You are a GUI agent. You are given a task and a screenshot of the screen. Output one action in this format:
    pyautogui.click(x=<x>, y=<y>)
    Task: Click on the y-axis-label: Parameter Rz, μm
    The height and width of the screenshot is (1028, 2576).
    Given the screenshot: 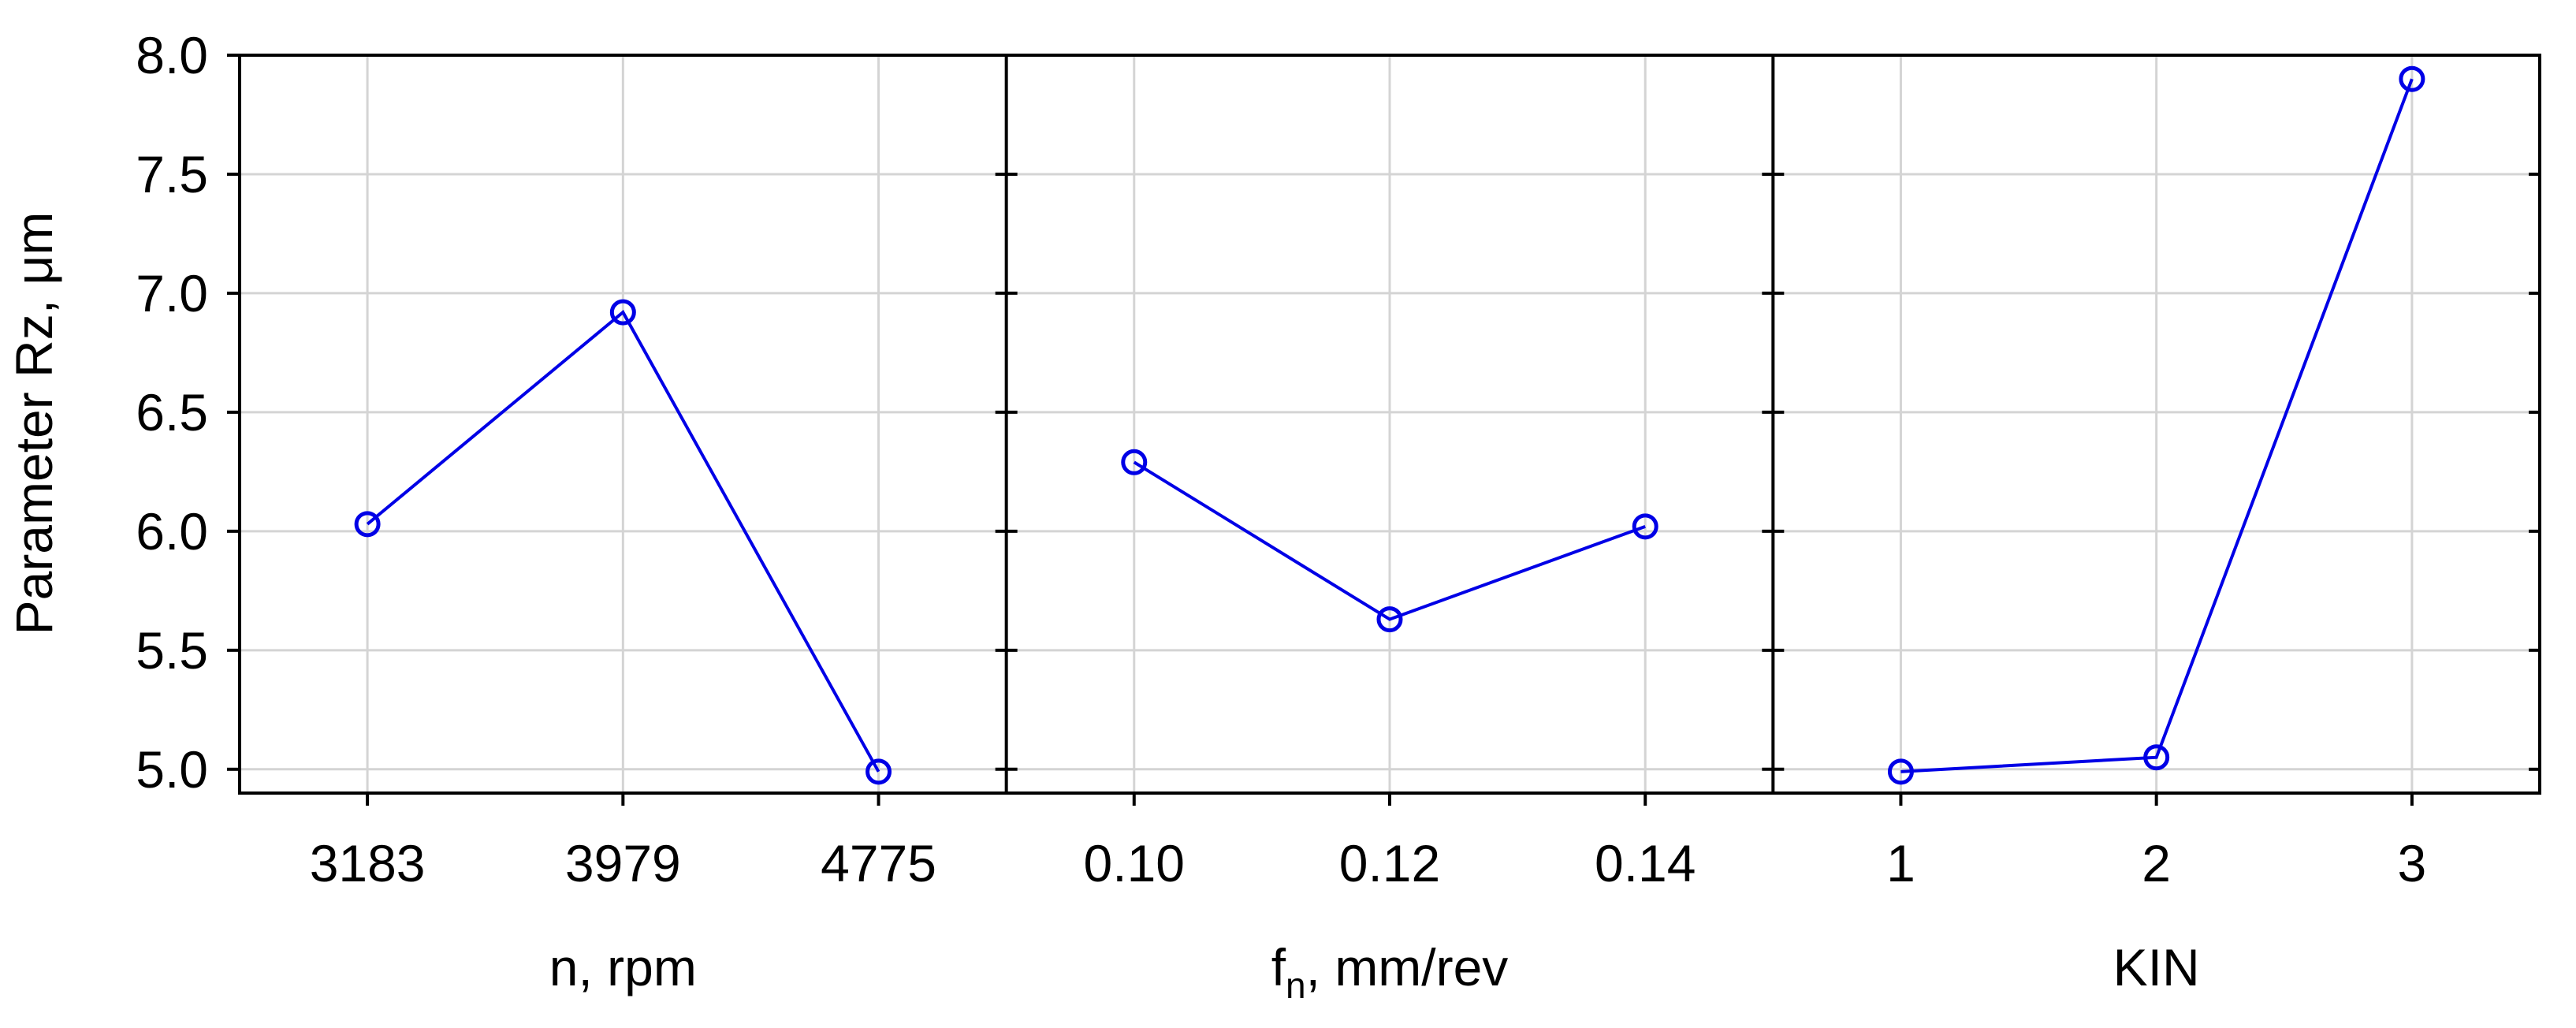 What is the action you would take?
    pyautogui.click(x=34, y=423)
    